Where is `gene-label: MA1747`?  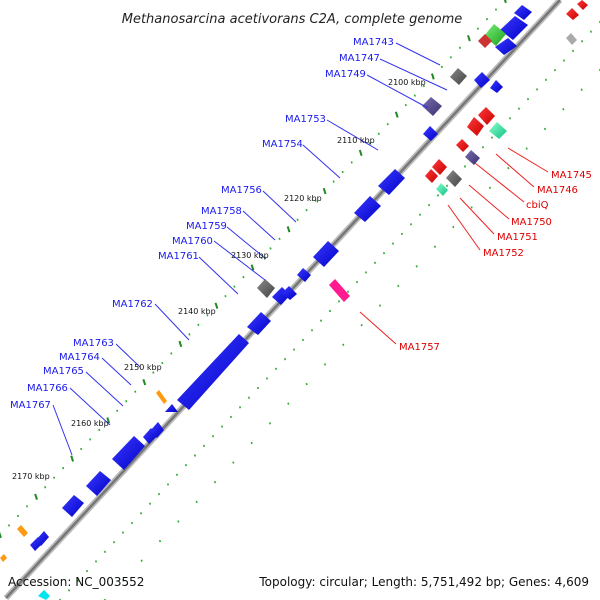 gene-label: MA1747 is located at coordinates (359, 58).